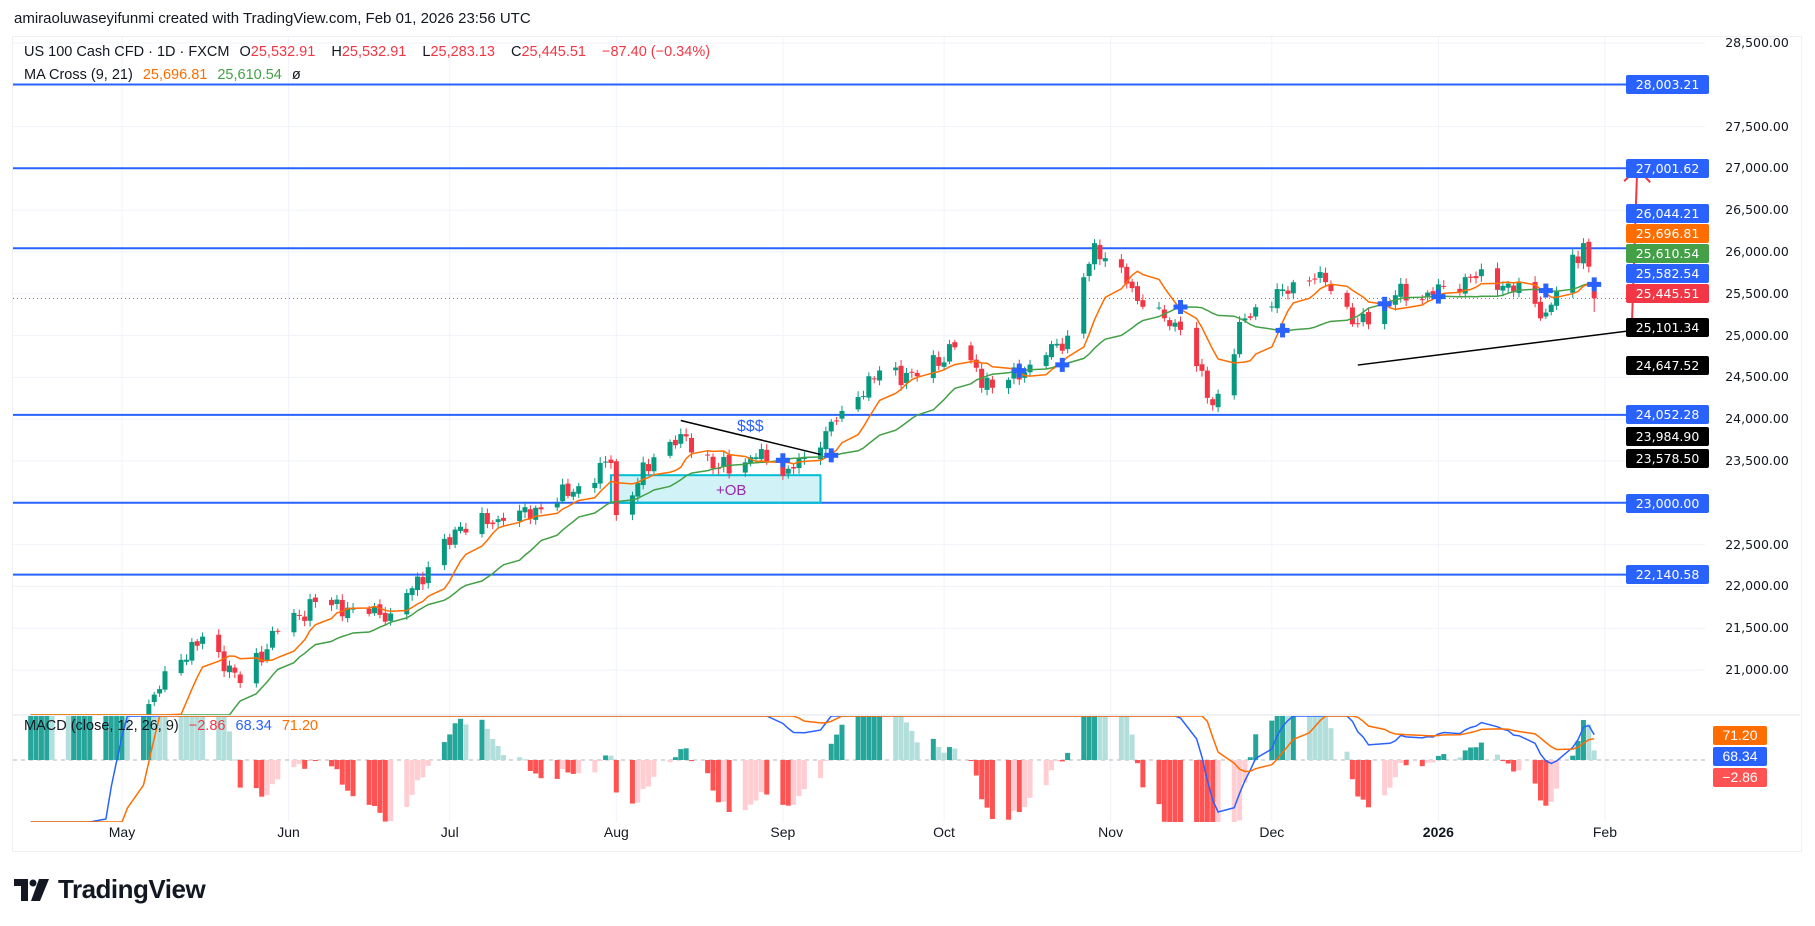 Image resolution: width=1815 pixels, height=926 pixels. Describe the element at coordinates (831, 455) in the screenshot. I see `ma-cross-marker-icon` at that location.